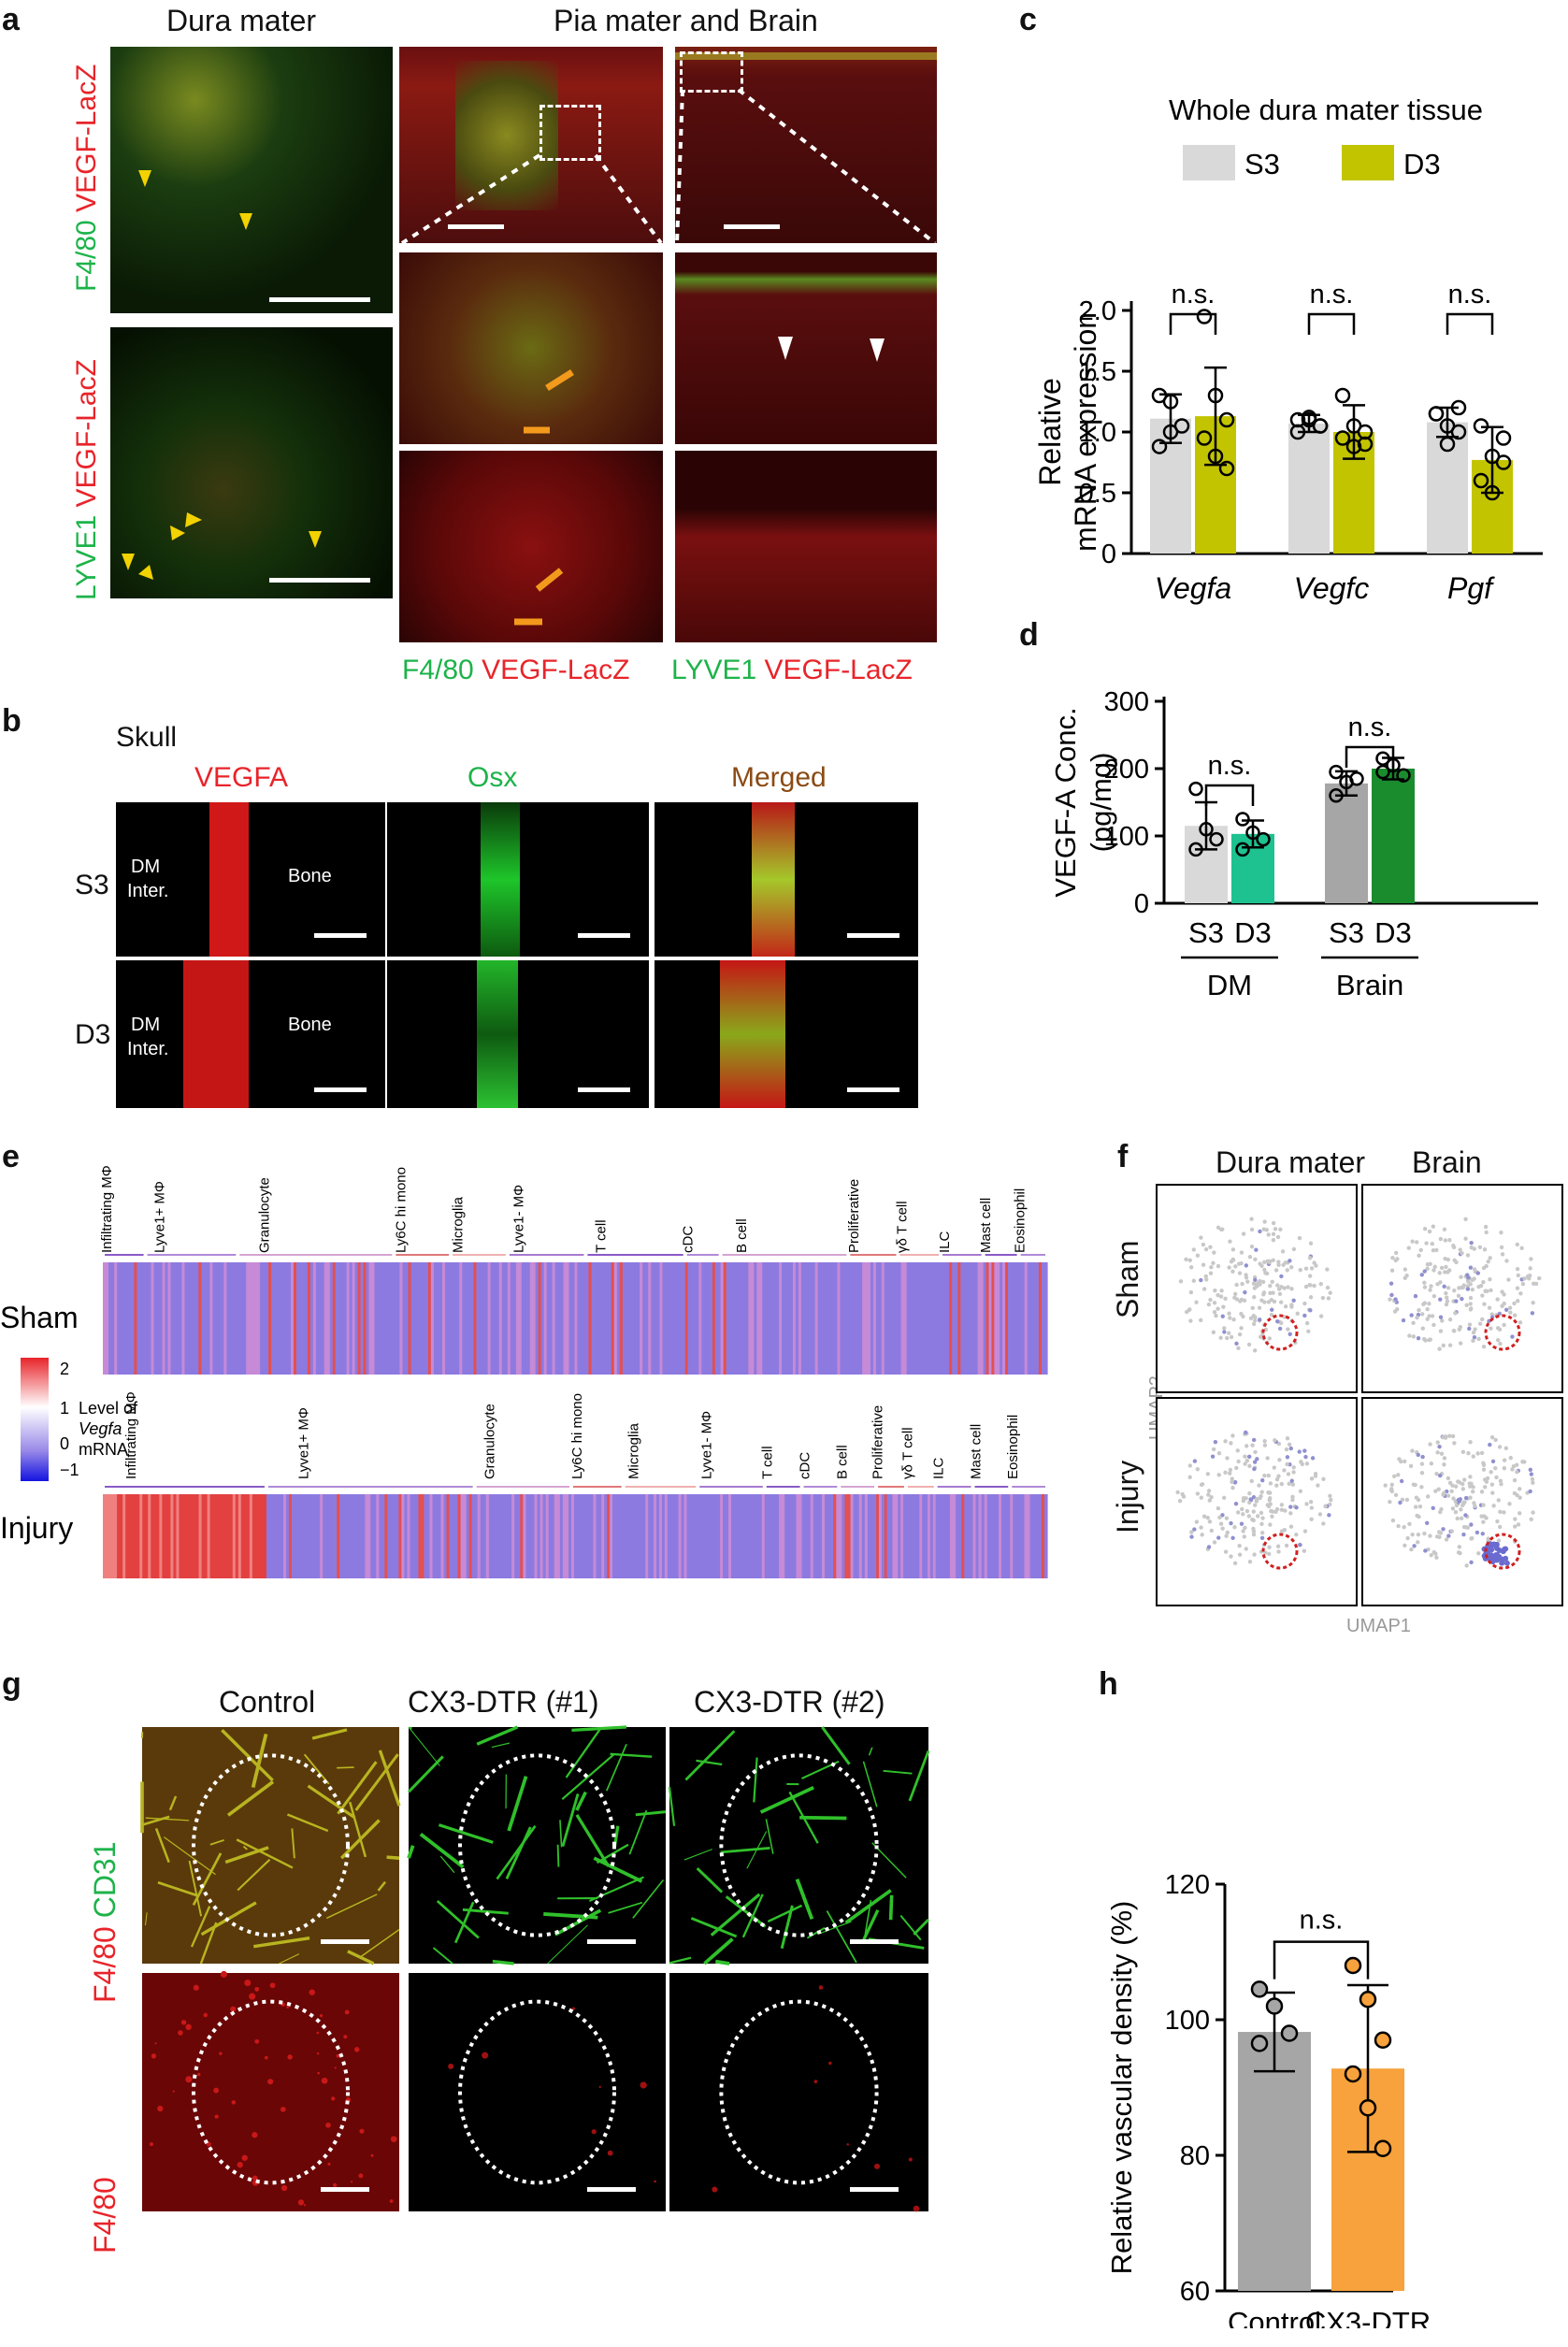 The width and height of the screenshot is (1568, 2347). I want to click on cluster-label: Microglia, so click(458, 1224).